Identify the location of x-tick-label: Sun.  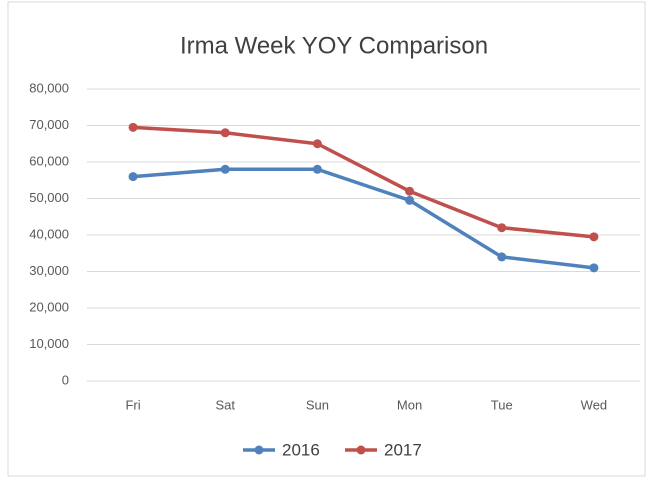
(317, 404).